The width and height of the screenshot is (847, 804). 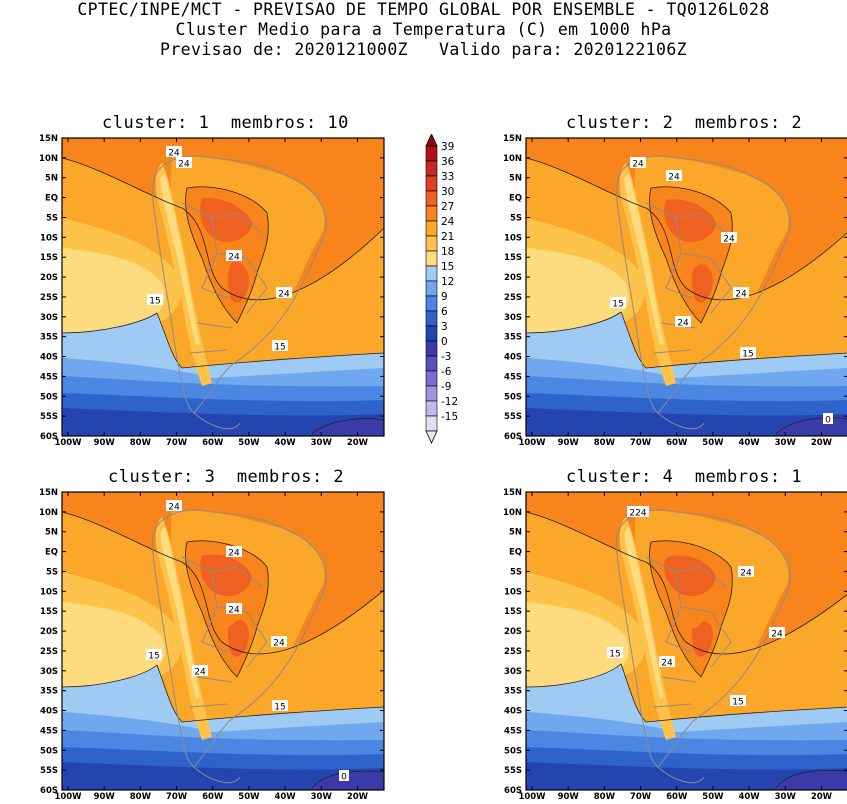 I want to click on colorbar-label: 36, so click(x=448, y=162).